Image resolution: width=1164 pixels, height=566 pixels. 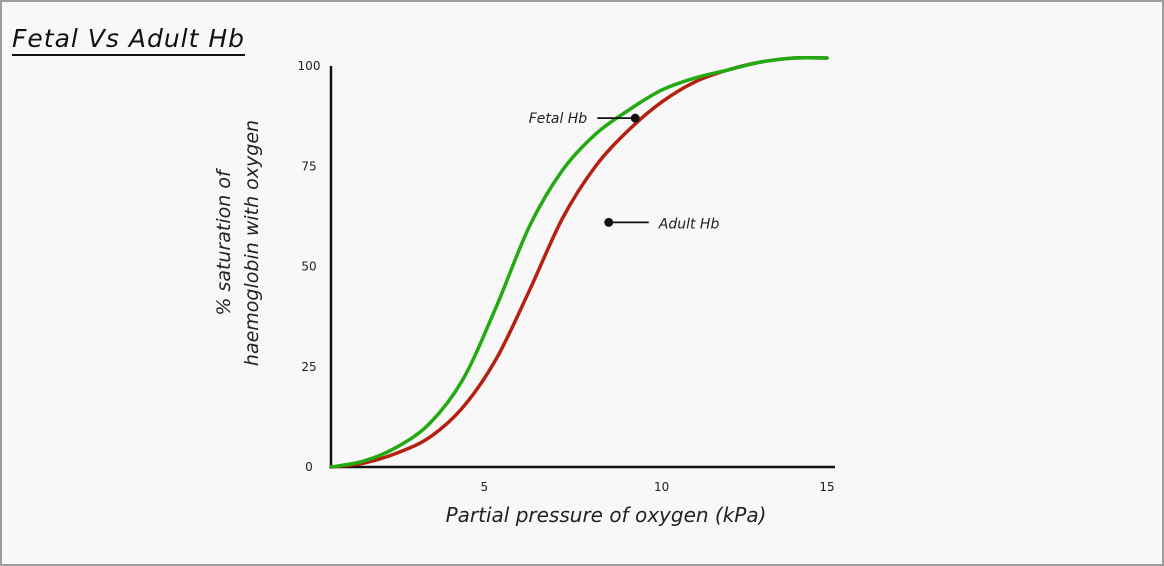 I want to click on y-axis-label-line1: % saturation of, so click(x=224, y=241).